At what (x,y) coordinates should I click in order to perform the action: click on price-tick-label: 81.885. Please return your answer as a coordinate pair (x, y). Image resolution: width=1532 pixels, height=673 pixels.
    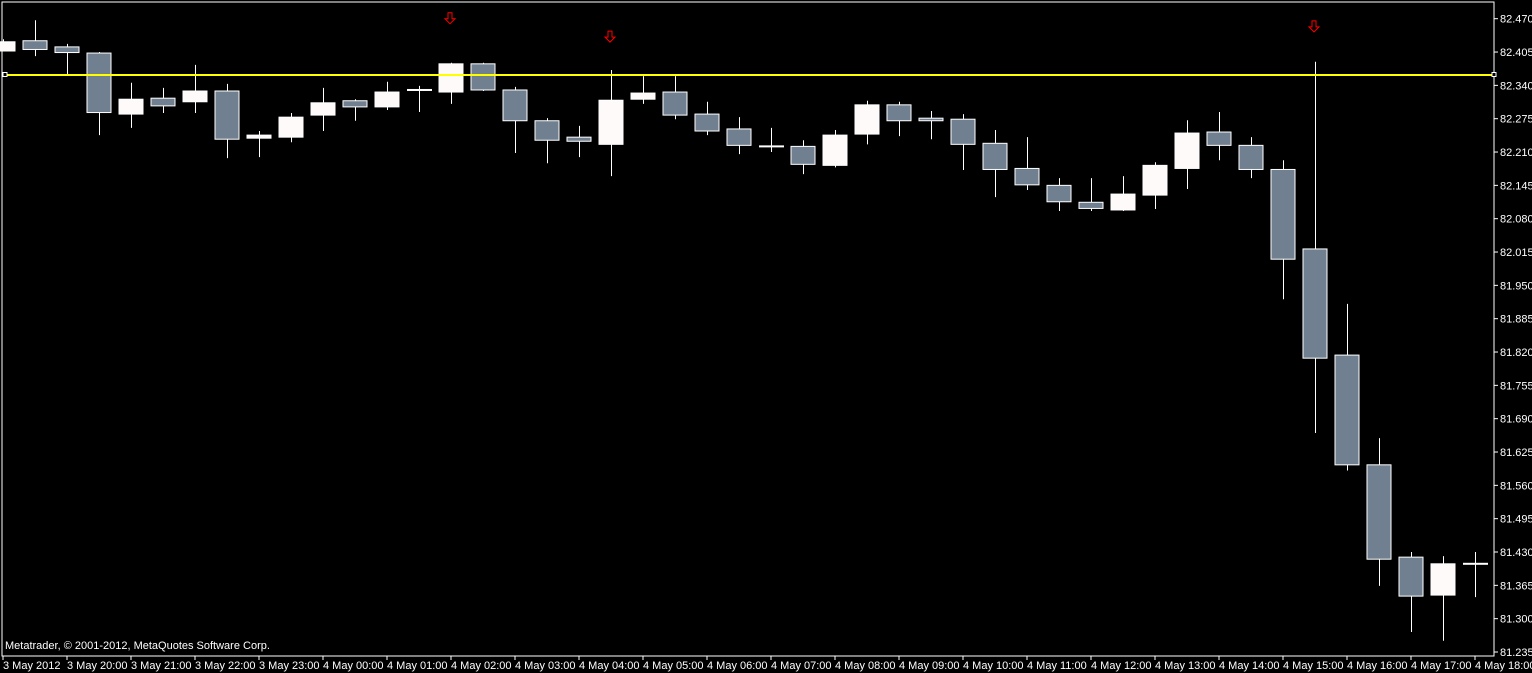
    Looking at the image, I should click on (1516, 320).